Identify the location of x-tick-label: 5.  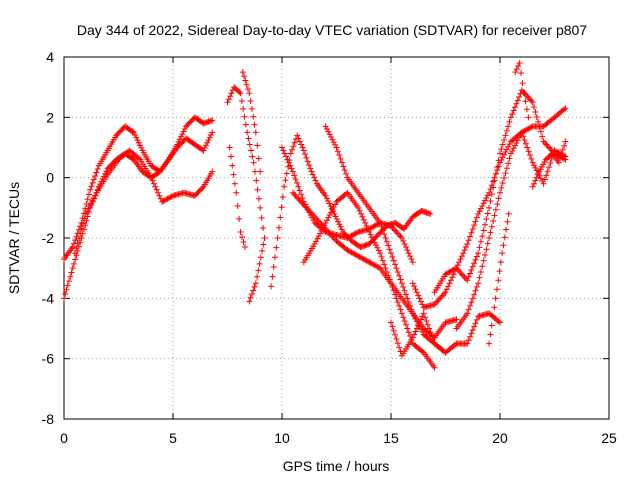
(173, 438).